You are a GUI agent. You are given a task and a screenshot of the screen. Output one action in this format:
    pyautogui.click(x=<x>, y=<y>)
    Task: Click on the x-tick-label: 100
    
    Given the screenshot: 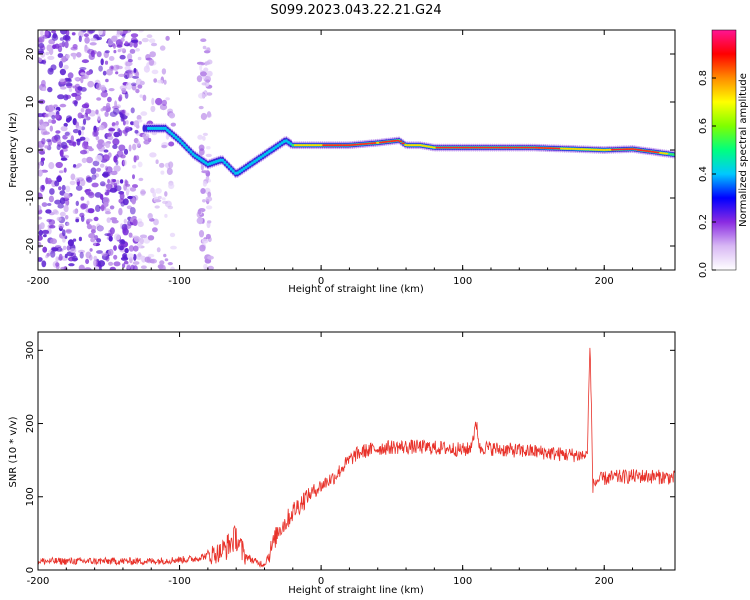 What is the action you would take?
    pyautogui.click(x=462, y=281)
    